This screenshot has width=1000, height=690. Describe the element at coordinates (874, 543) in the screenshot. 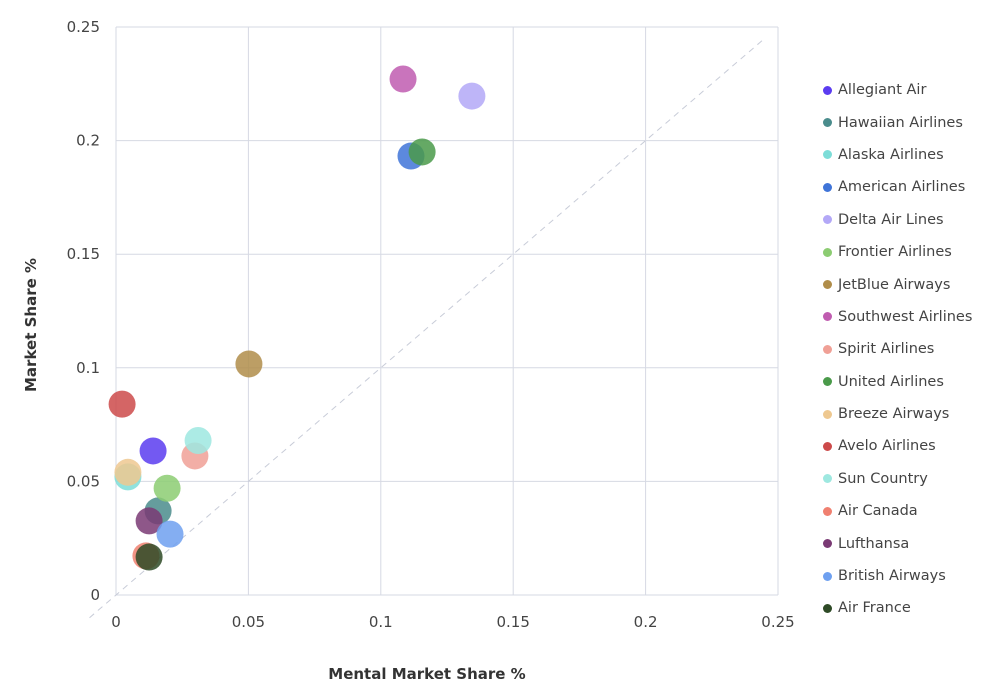

I see `legend-label: Lufthansa` at that location.